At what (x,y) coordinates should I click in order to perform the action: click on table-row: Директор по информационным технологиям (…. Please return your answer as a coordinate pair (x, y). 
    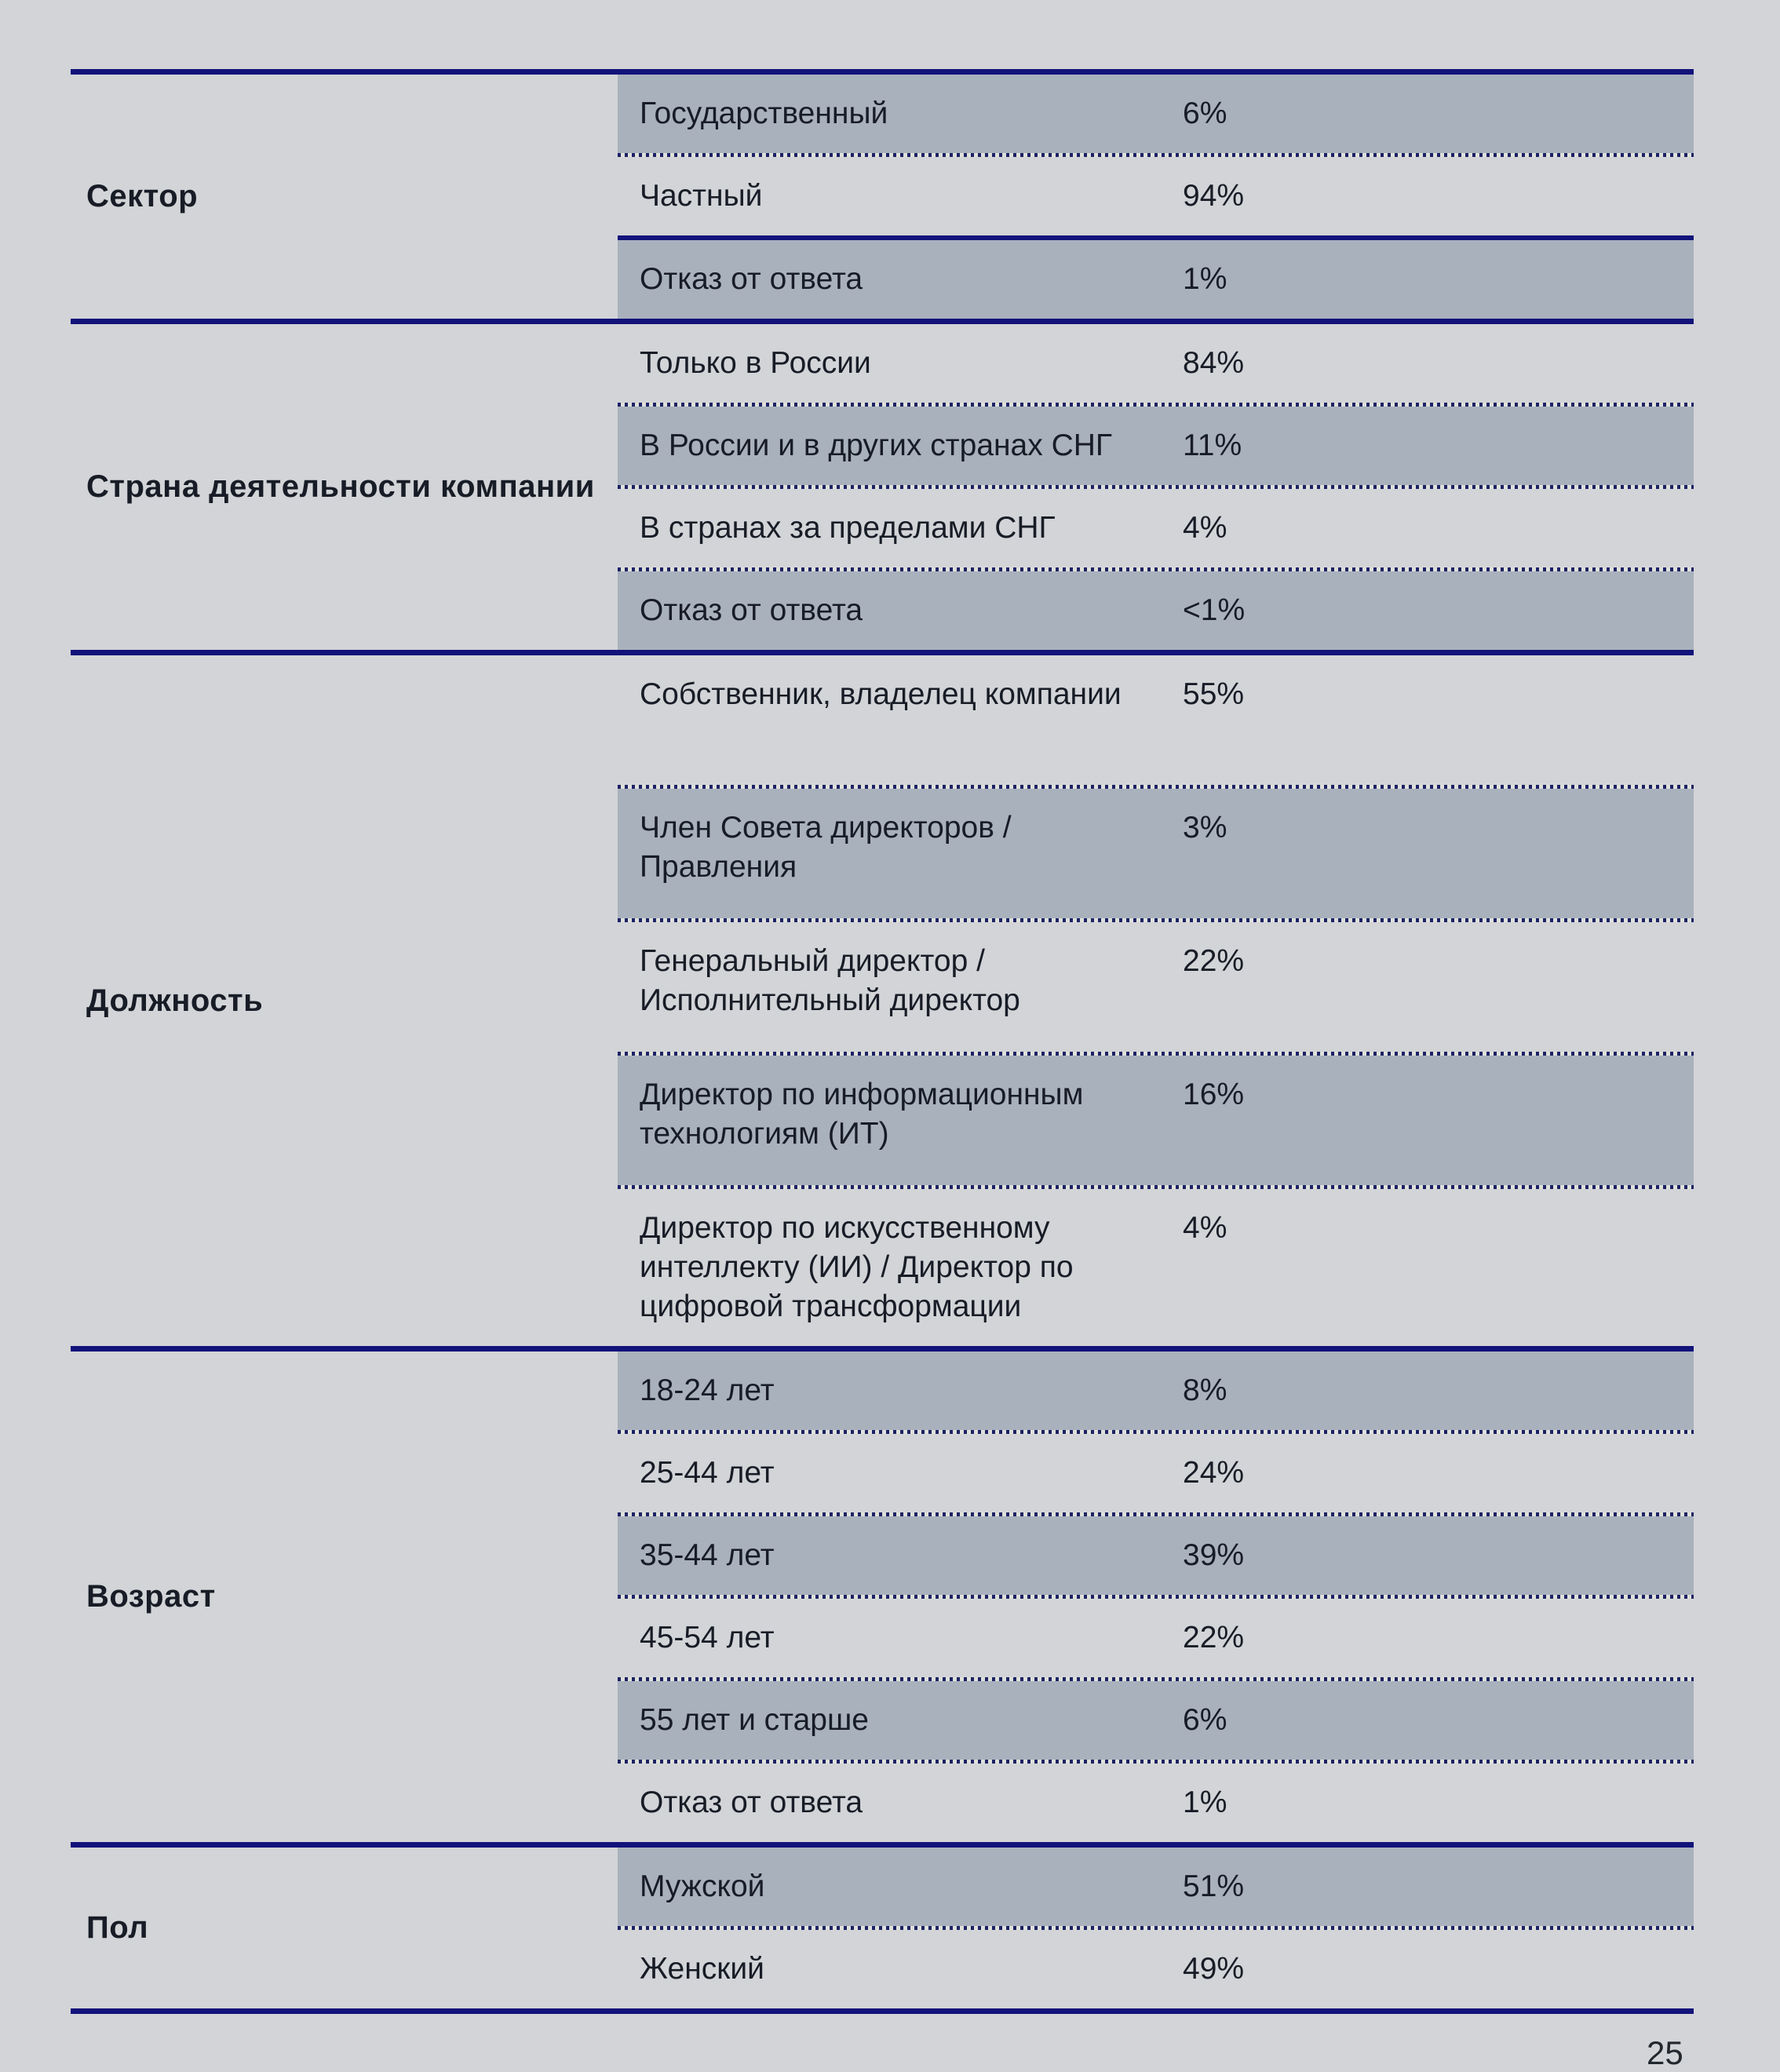
    Looking at the image, I should click on (1156, 1120).